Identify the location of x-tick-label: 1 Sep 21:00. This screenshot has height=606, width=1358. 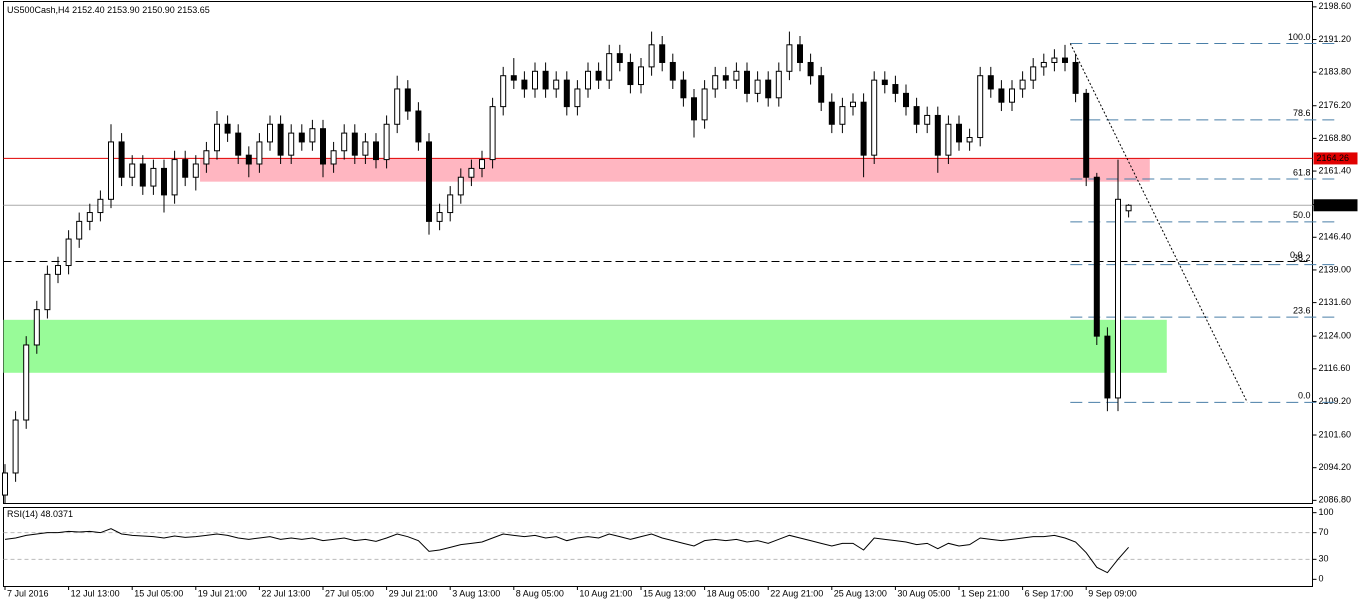
(985, 593).